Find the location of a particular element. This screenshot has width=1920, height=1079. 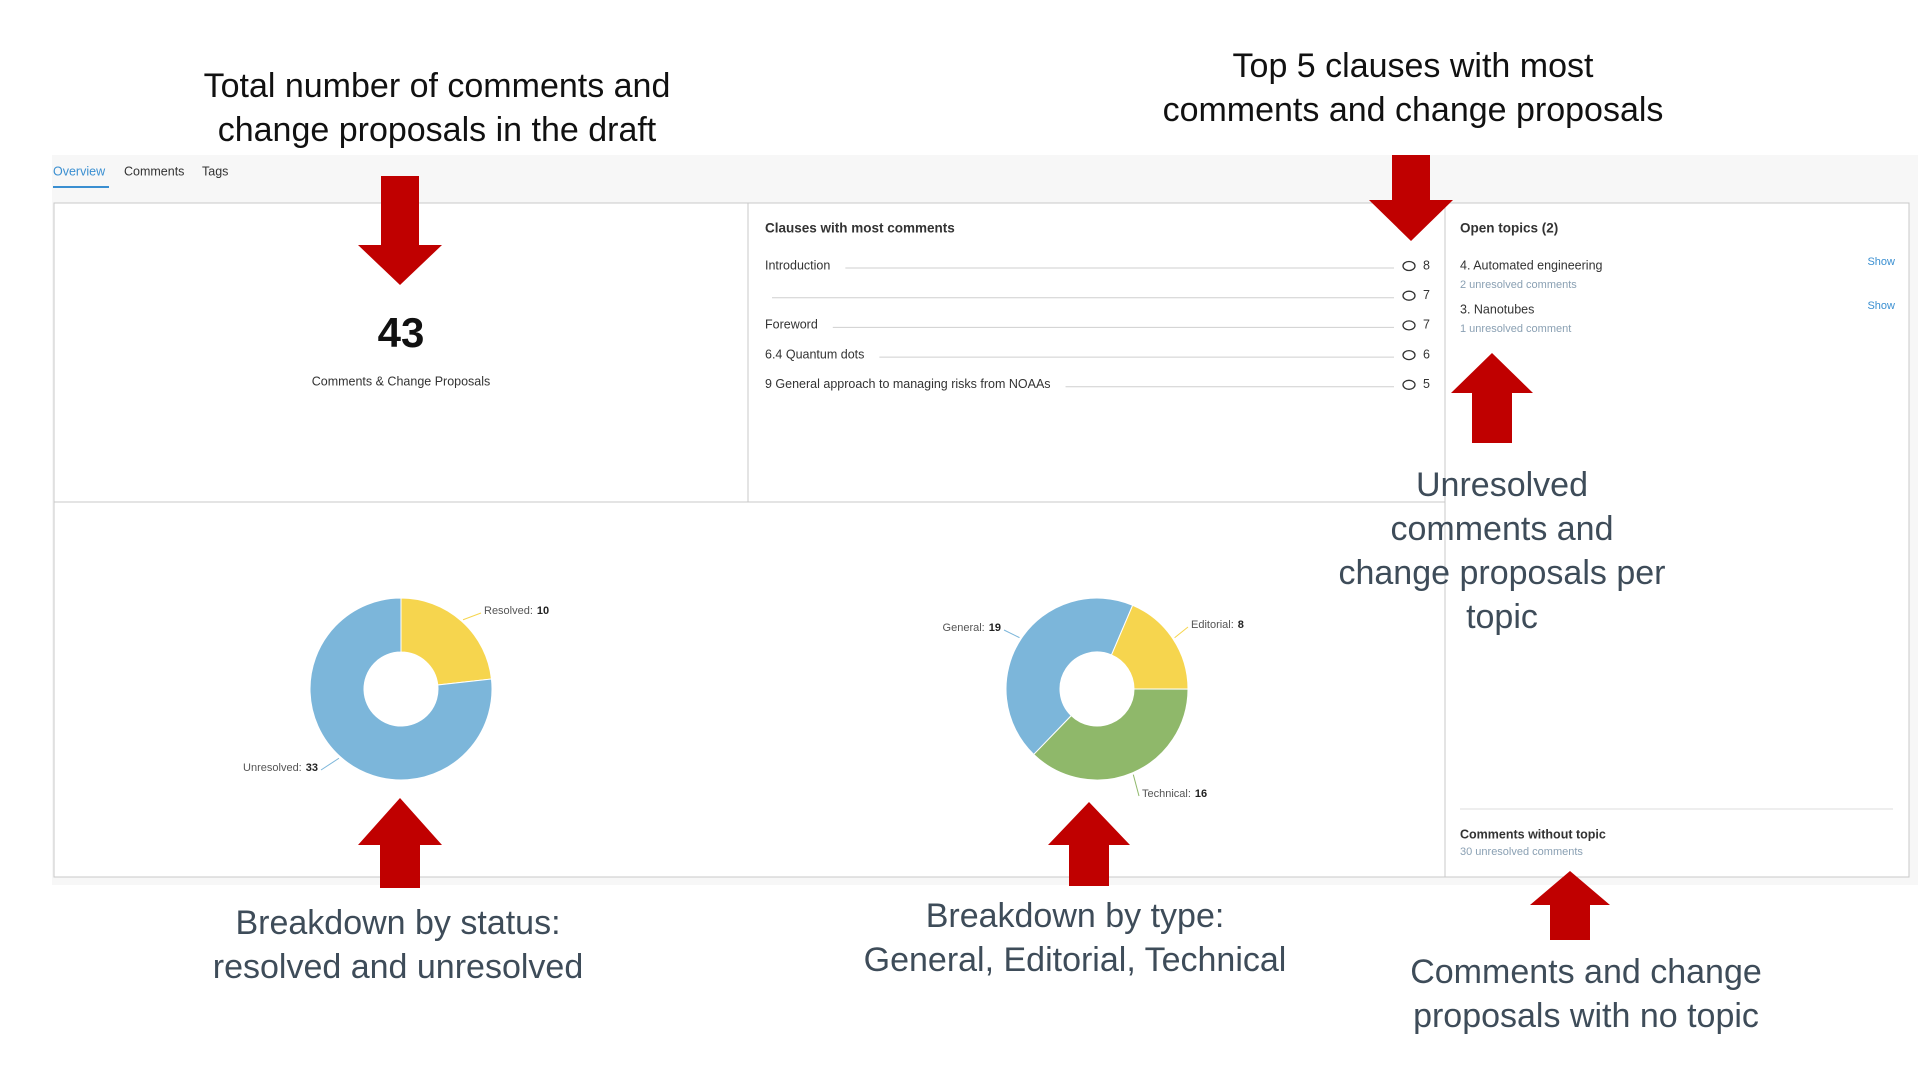

slice-value: 19 is located at coordinates (995, 628).